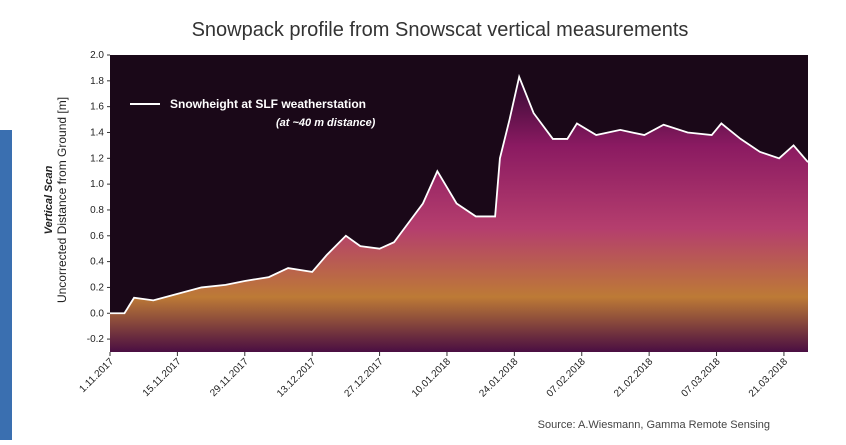  Describe the element at coordinates (97, 313) in the screenshot. I see `y-tick-label: 0.0` at that location.